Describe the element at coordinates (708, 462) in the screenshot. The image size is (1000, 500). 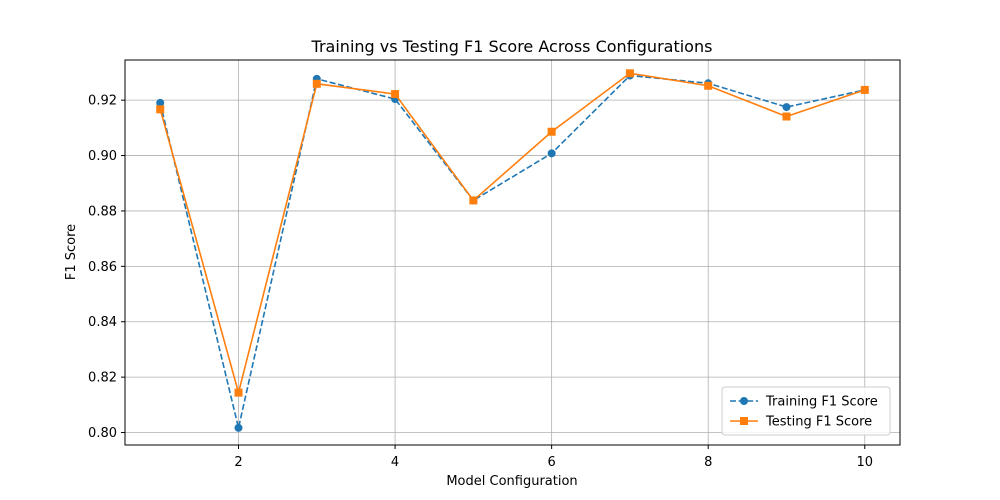
I see `x-tick-label: 8` at that location.